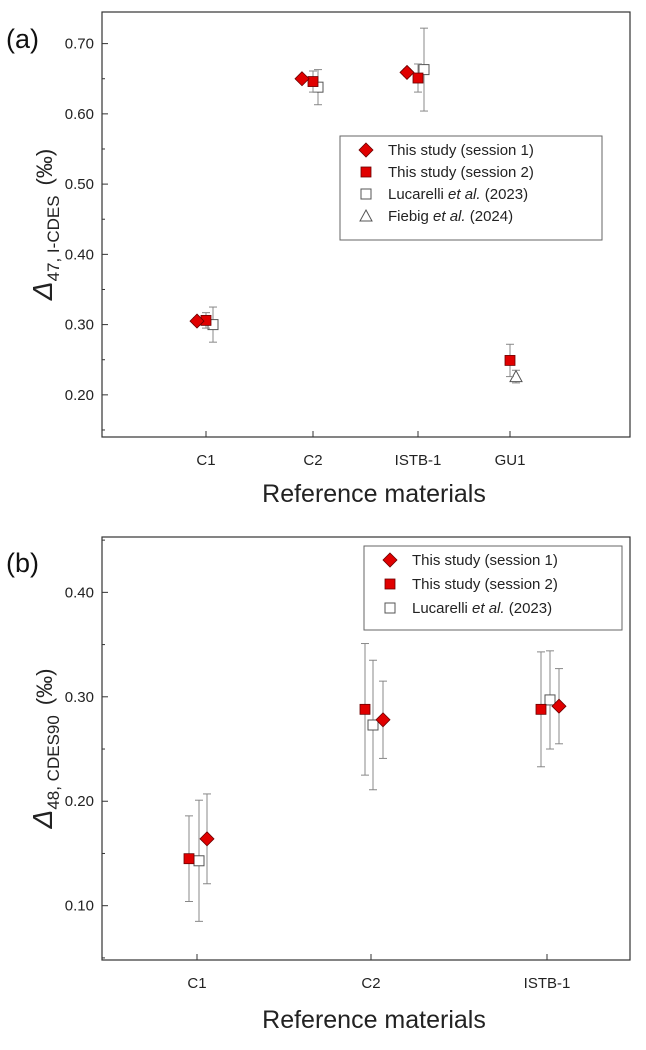 This screenshot has height=1050, width=646. What do you see at coordinates (79, 44) in the screenshot?
I see `y-tick-label: 0.70` at bounding box center [79, 44].